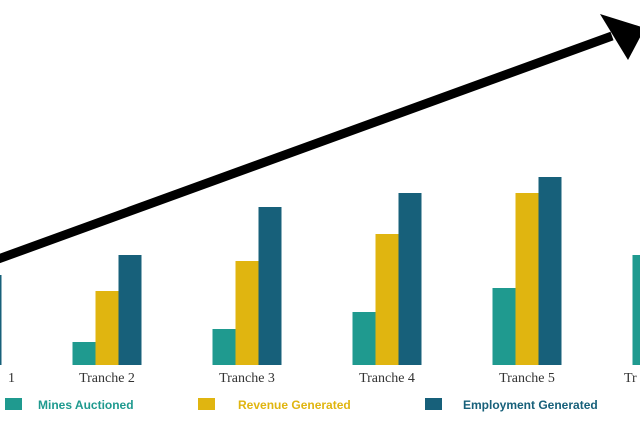 The height and width of the screenshot is (427, 640). I want to click on x-tick-label: Tranche 2, so click(107, 378).